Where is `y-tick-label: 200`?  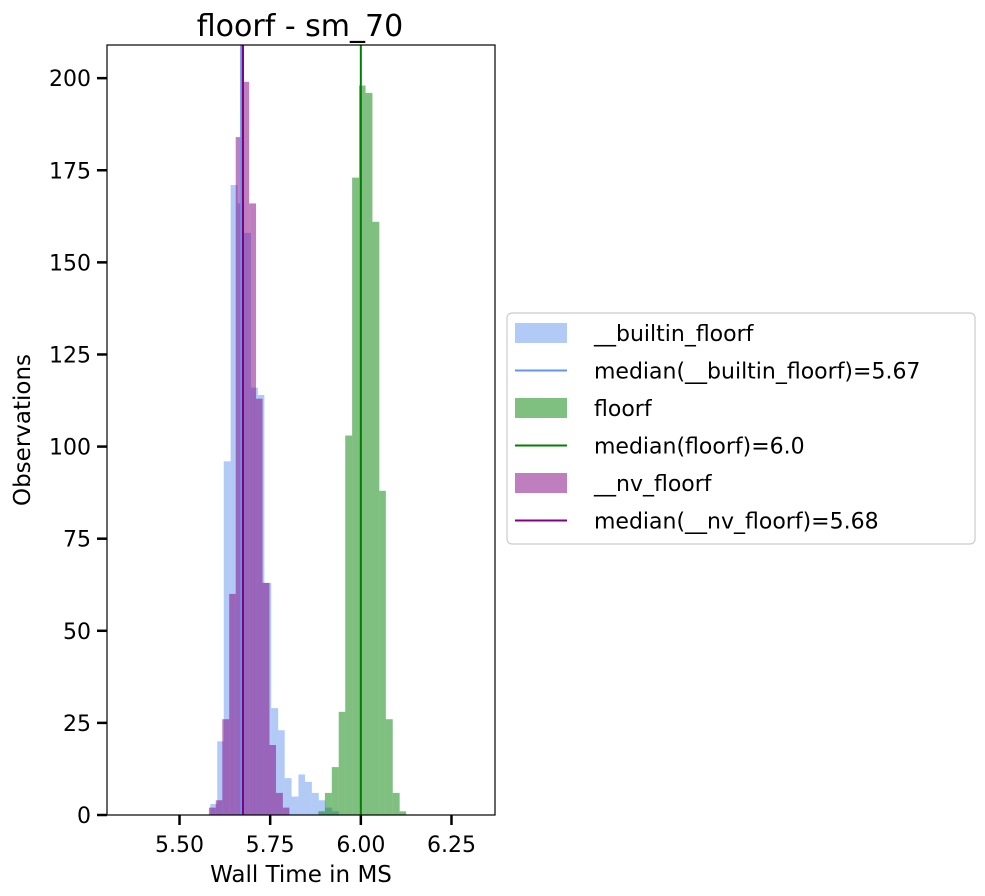 y-tick-label: 200 is located at coordinates (70, 79).